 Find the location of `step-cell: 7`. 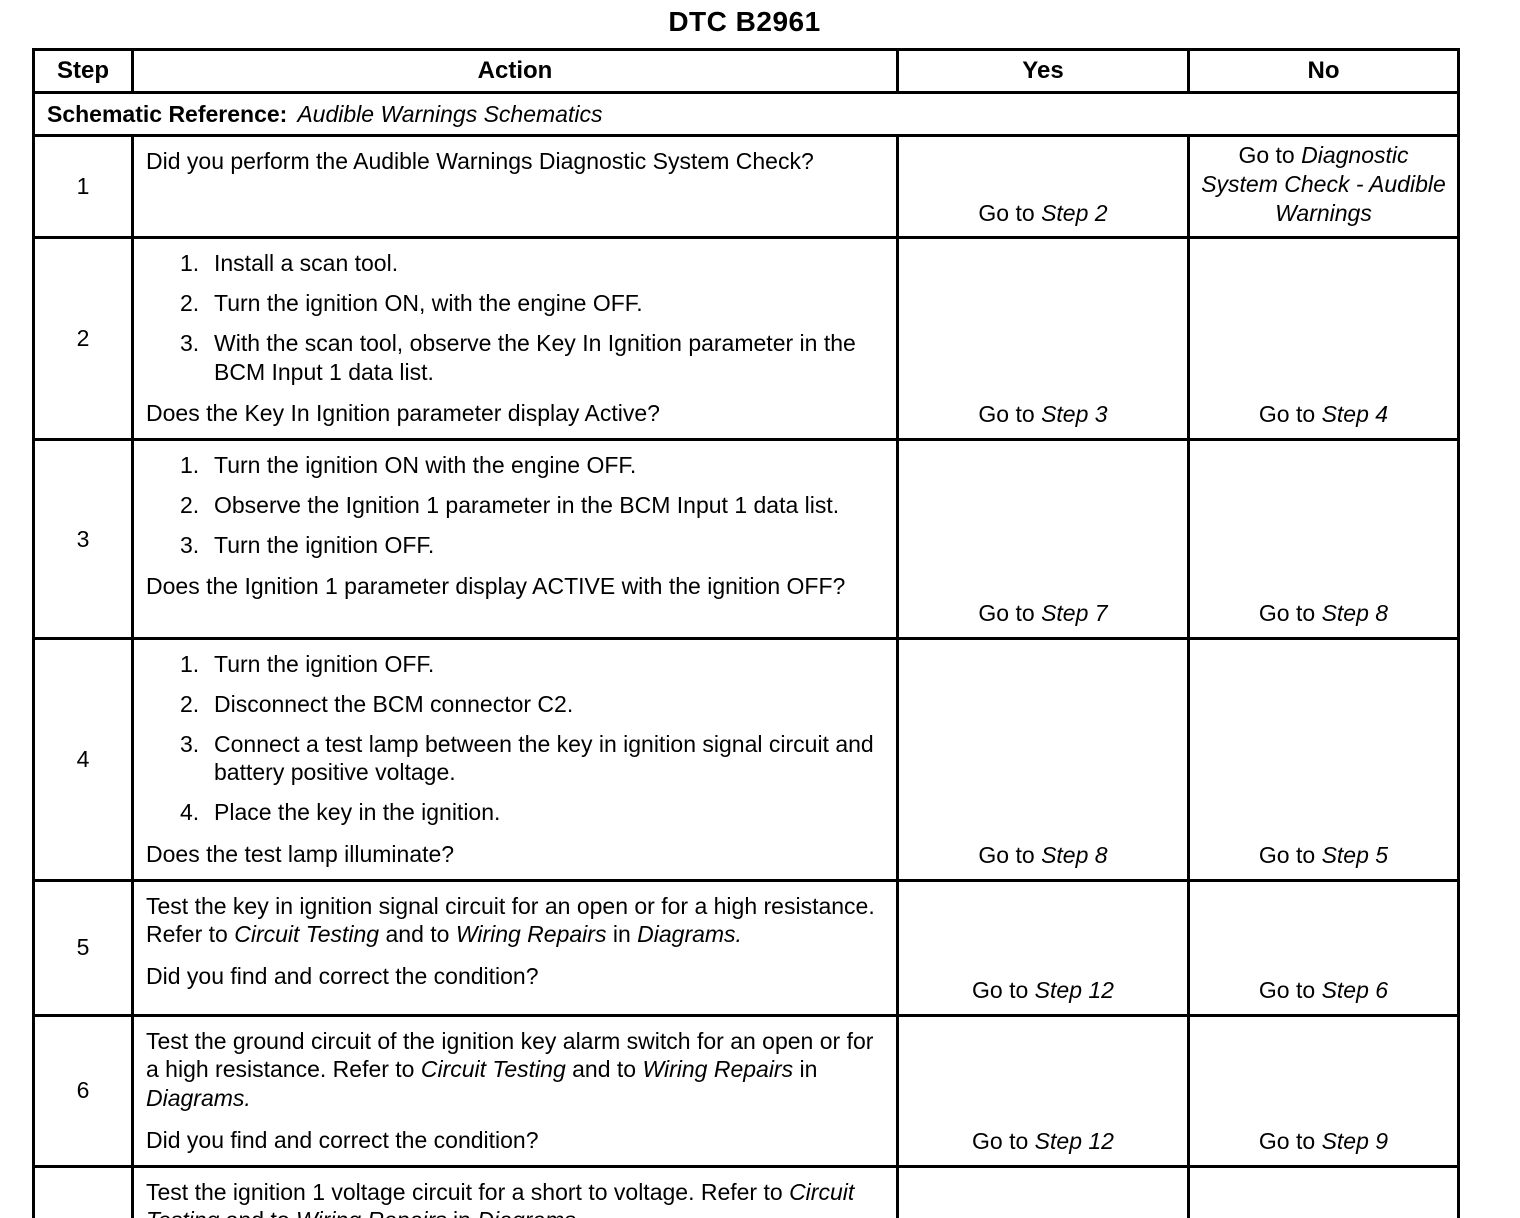

step-cell: 7 is located at coordinates (83, 1191).